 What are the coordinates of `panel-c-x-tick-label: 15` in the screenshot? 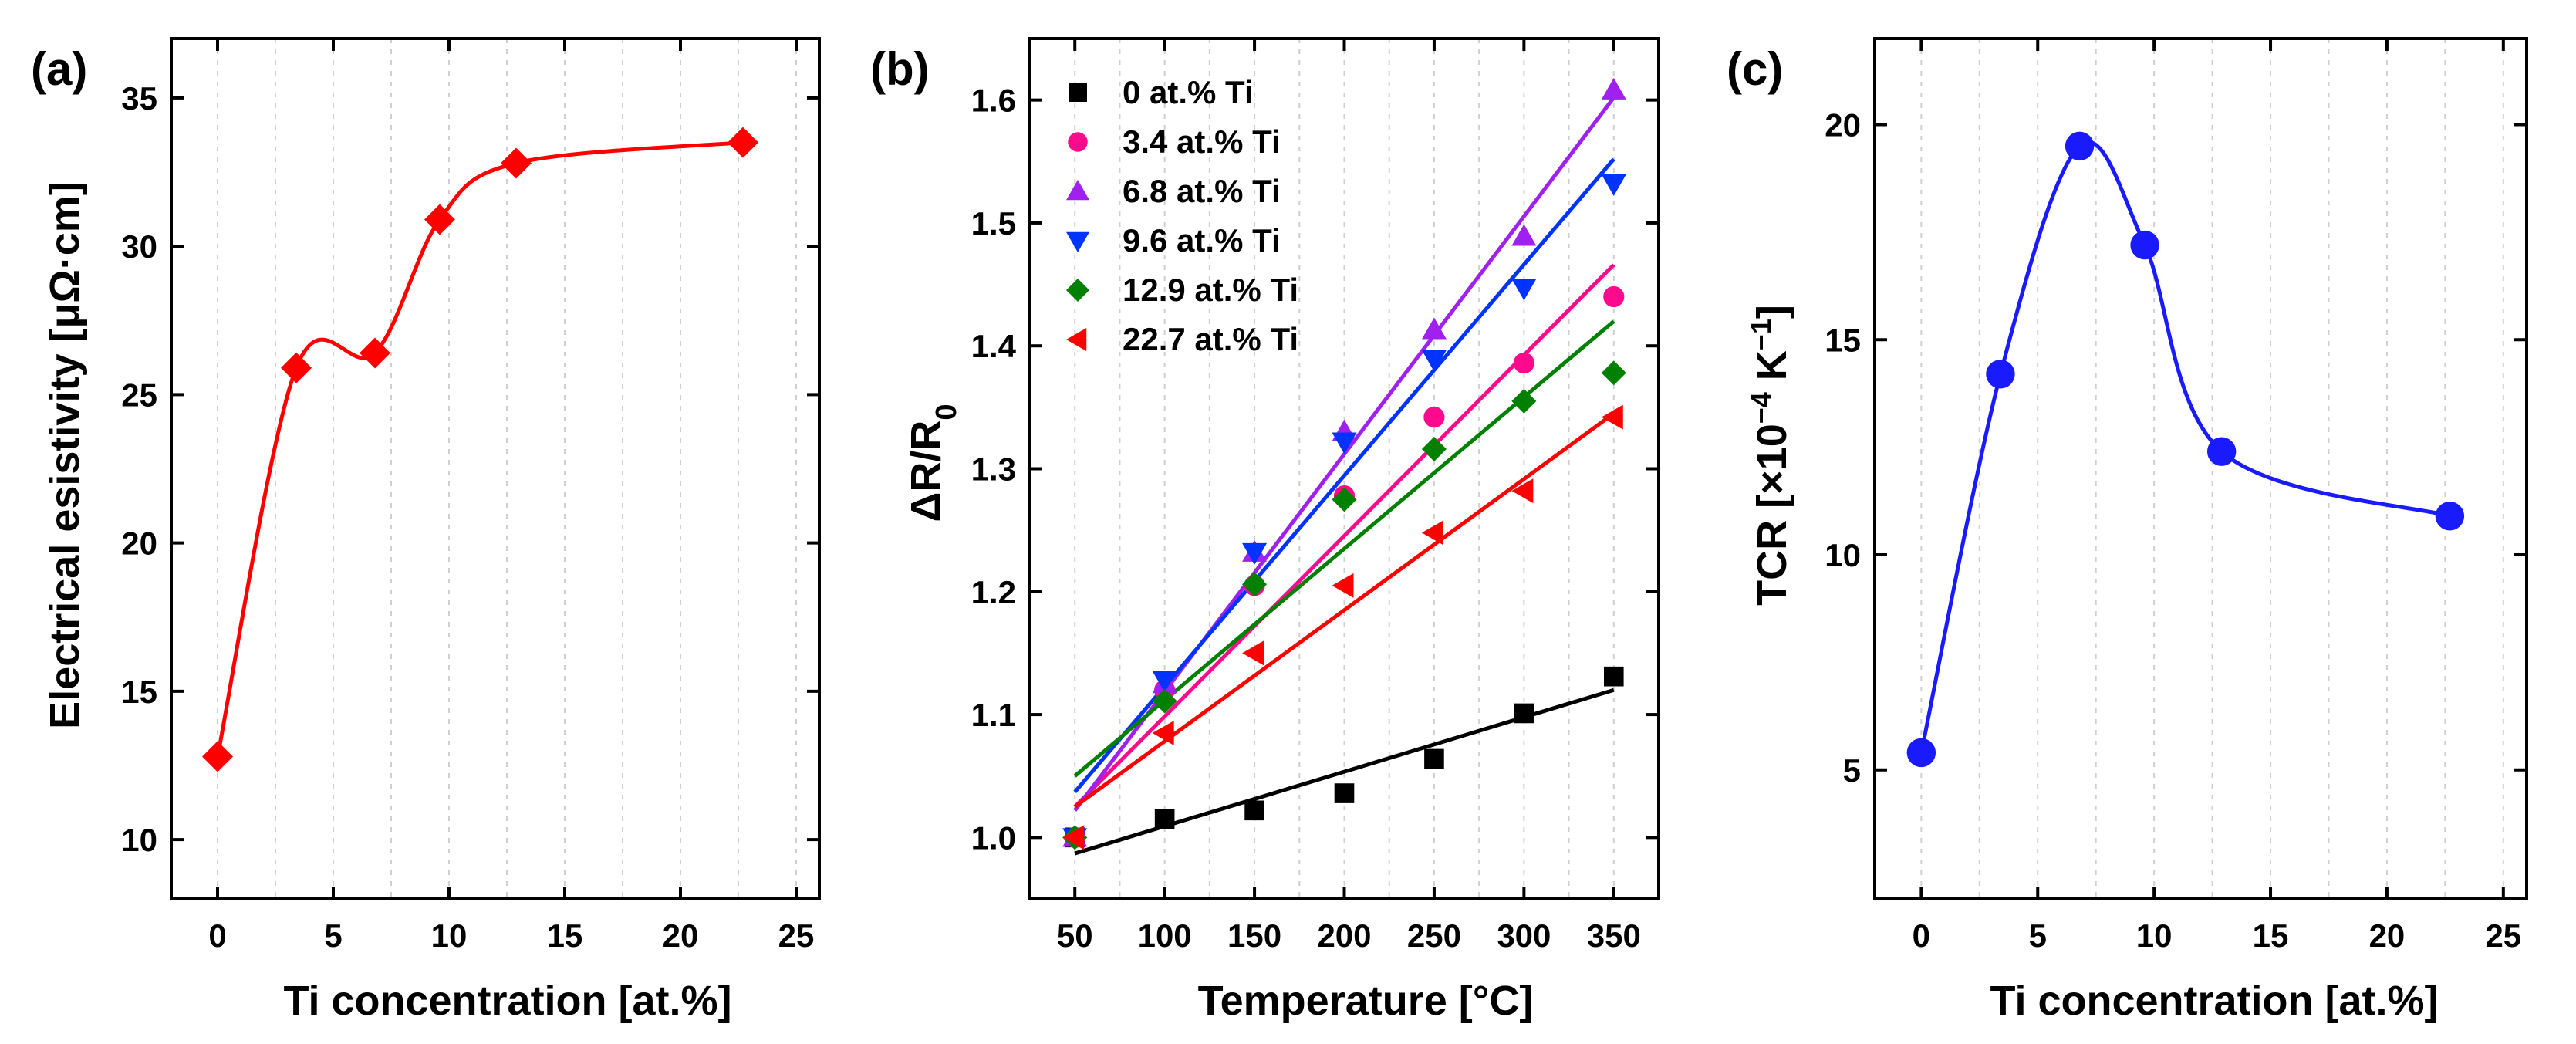 It's located at (2271, 935).